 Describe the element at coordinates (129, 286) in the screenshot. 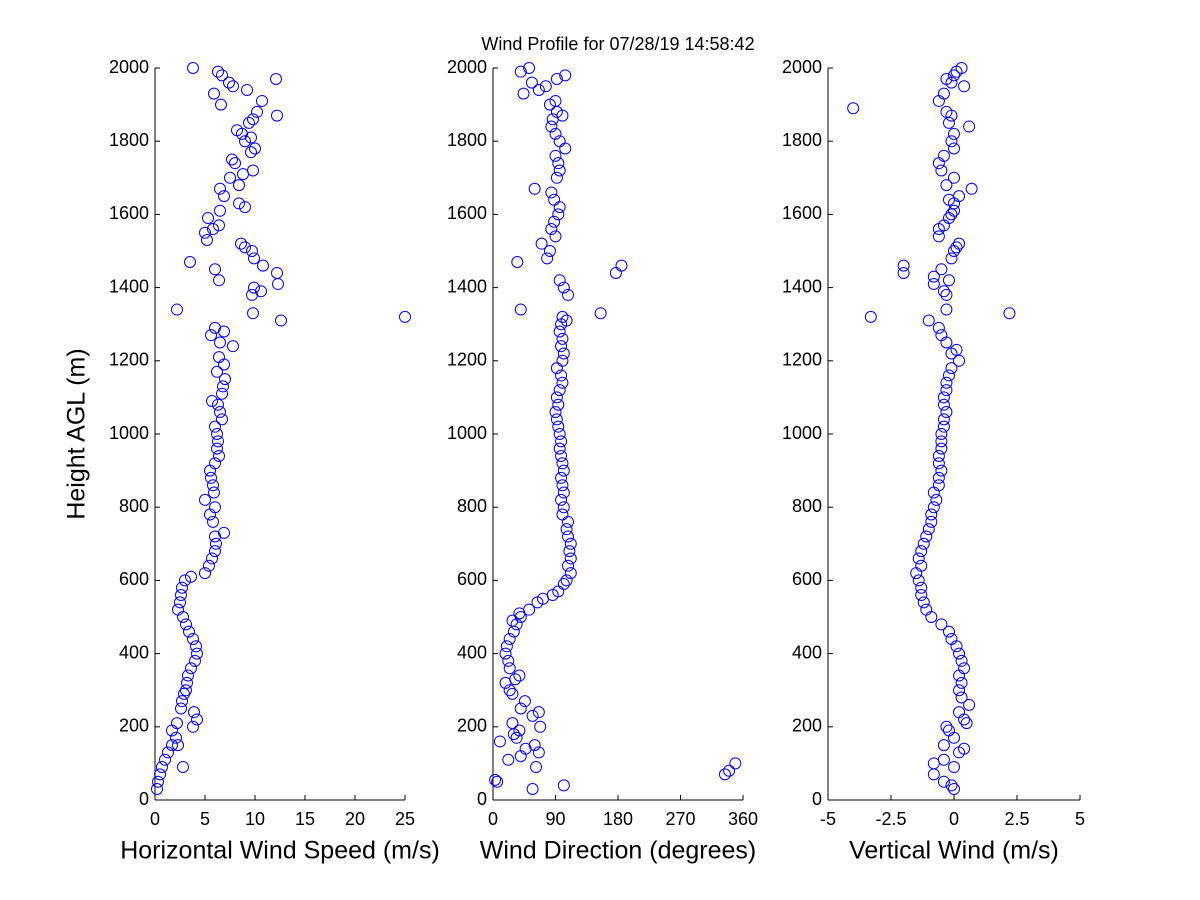

I see `y-tick-label: 1400` at that location.